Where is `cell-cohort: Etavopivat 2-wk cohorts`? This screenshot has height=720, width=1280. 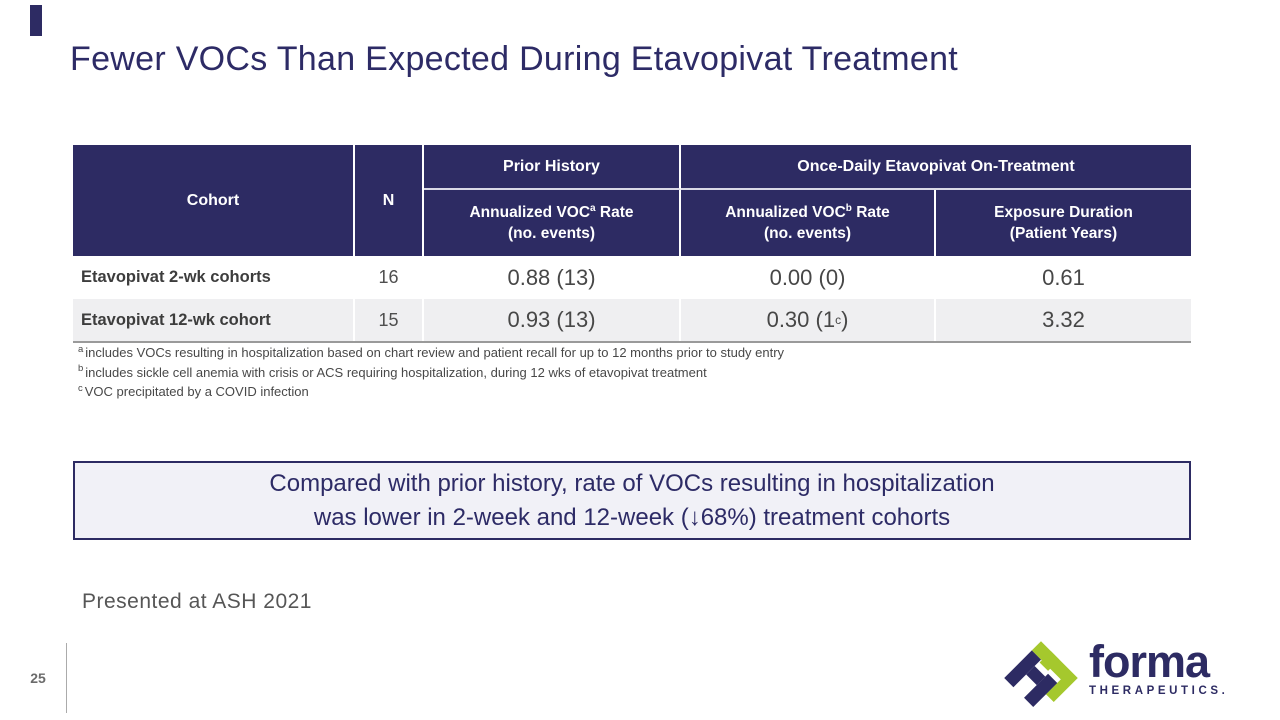
cell-cohort: Etavopivat 2-wk cohorts is located at coordinates (214, 277).